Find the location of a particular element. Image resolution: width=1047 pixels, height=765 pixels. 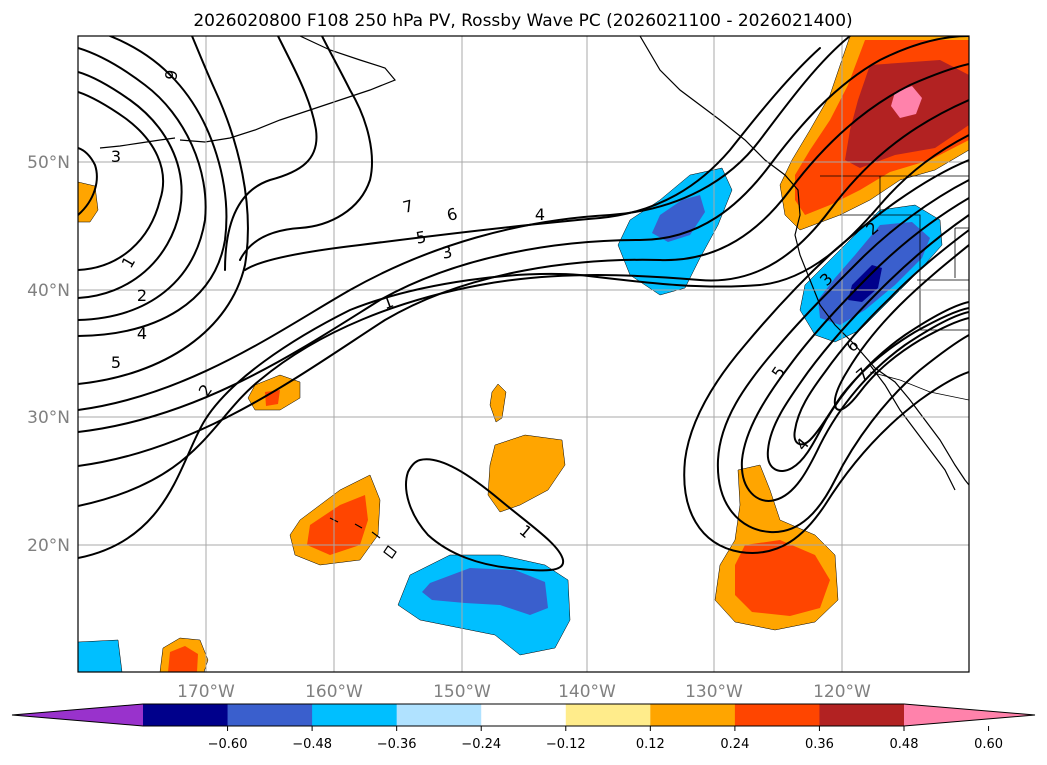

contour-label-7: 7 is located at coordinates (408, 206).